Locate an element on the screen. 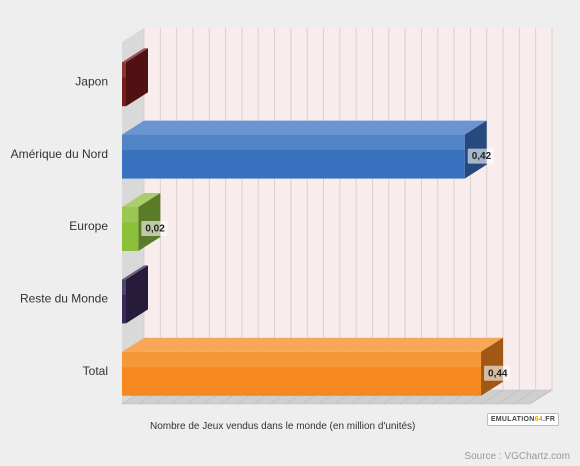 This screenshot has width=580, height=466. value-label: 0,44 is located at coordinates (498, 373).